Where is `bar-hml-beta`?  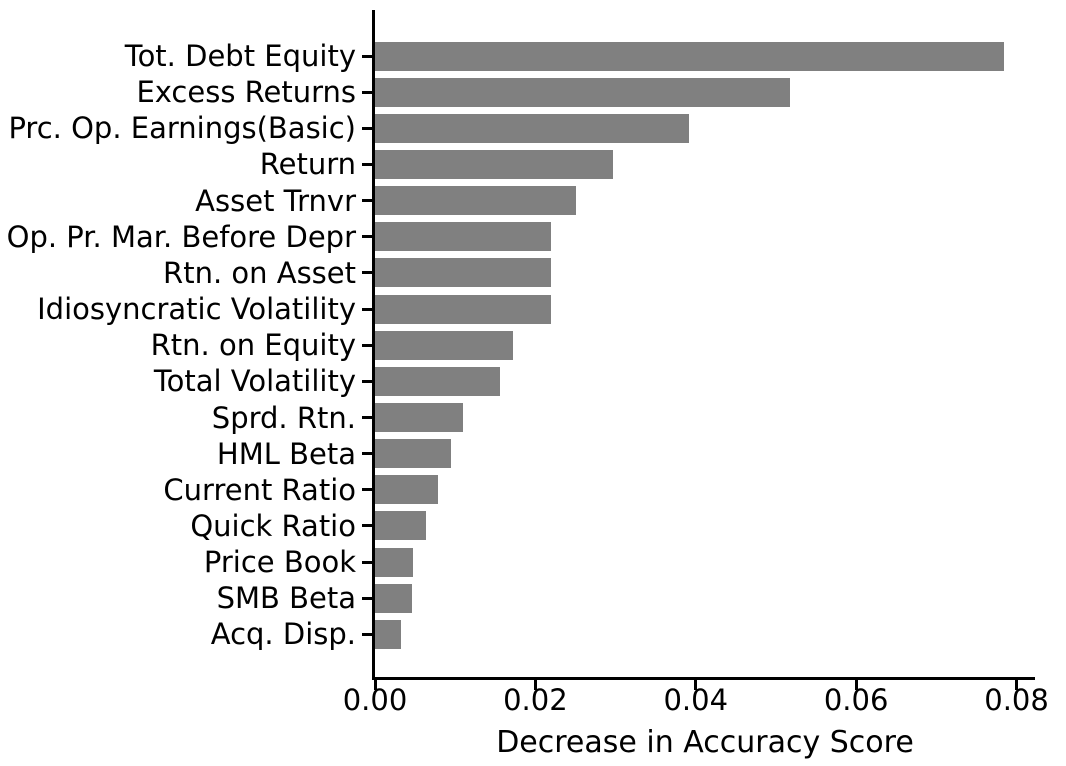 bar-hml-beta is located at coordinates (413, 454).